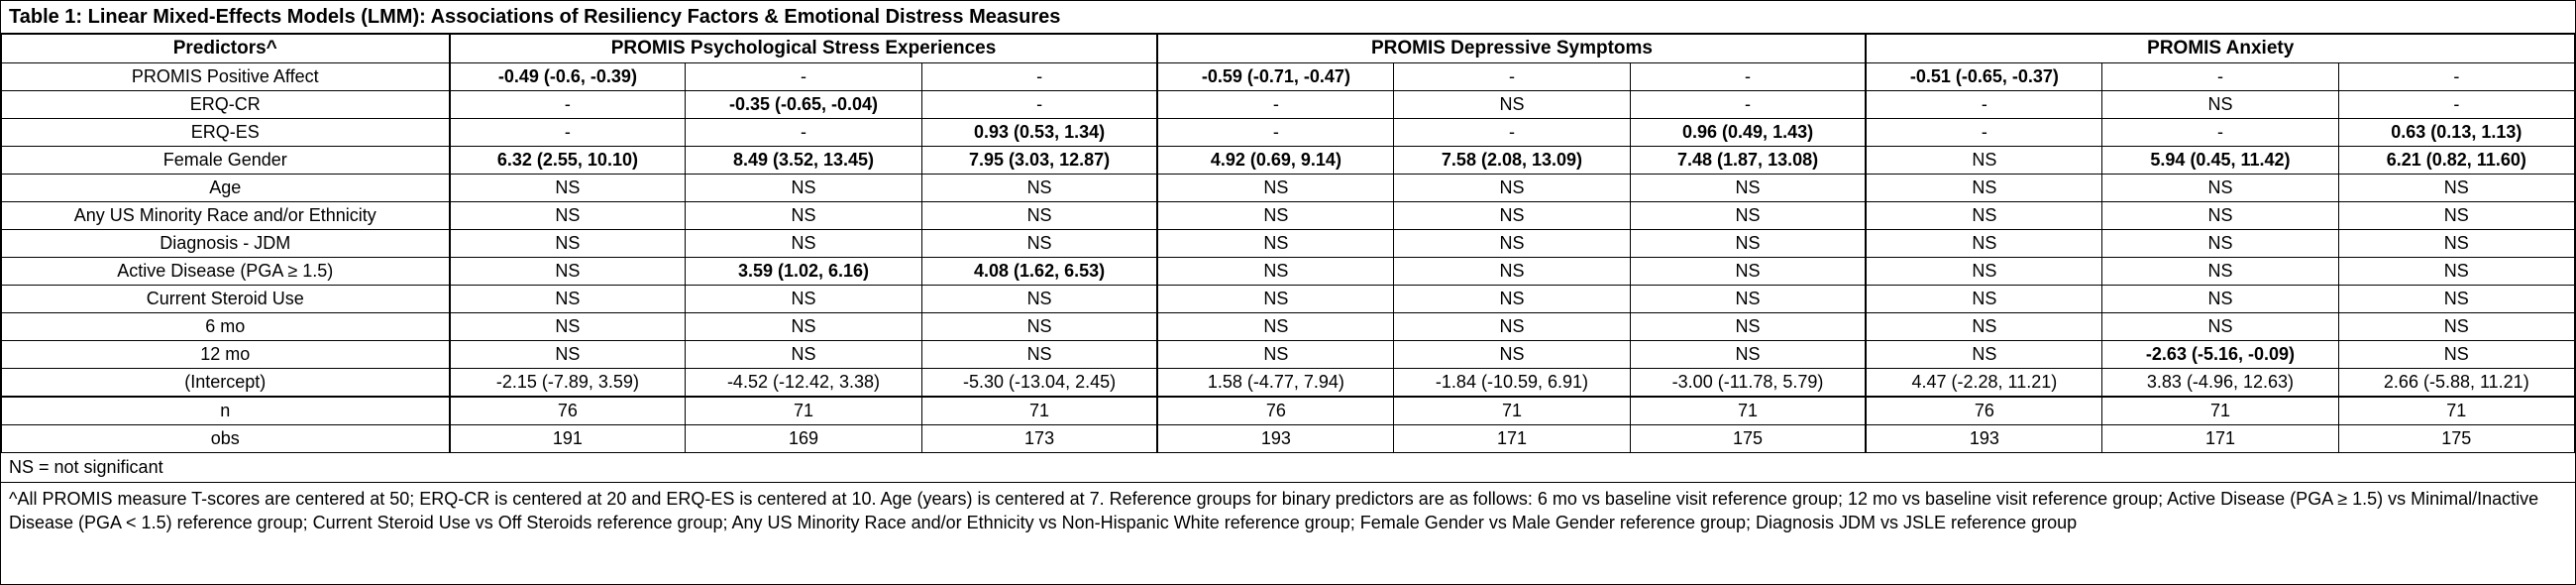  Describe the element at coordinates (1039, 383) in the screenshot. I see `value-cell: -5.30 (-13.04, 2.45)` at that location.